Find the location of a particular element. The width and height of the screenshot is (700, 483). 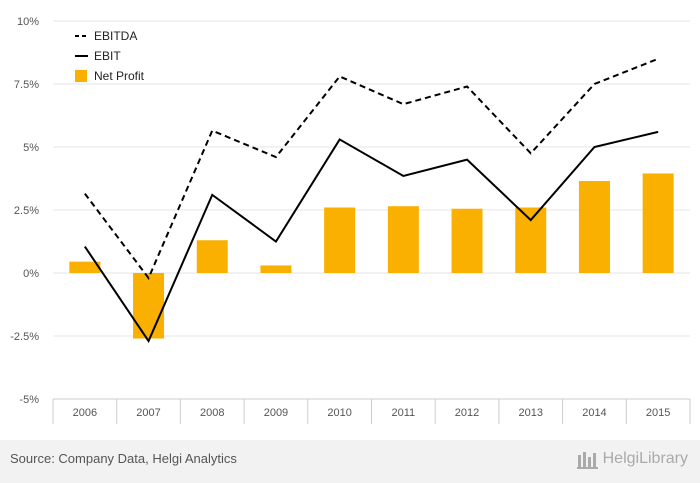

legend-label-ebit: EBIT is located at coordinates (107, 56).